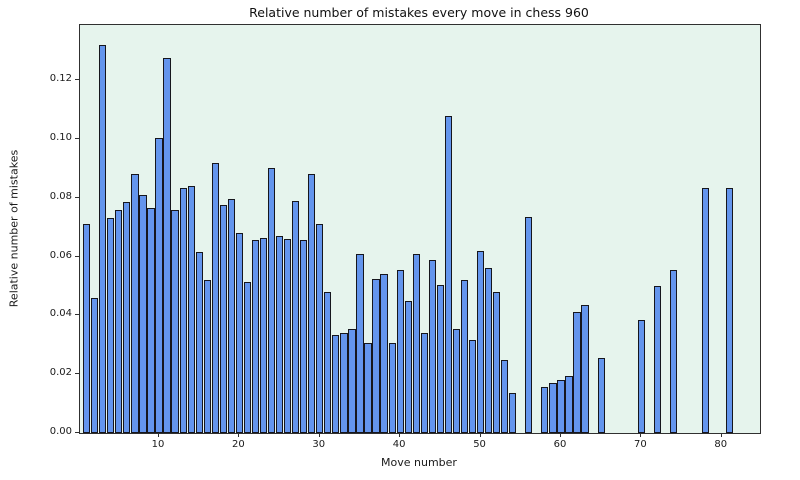 Image resolution: width=800 pixels, height=480 pixels. Describe the element at coordinates (419, 462) in the screenshot. I see `x-axis-label: Move number` at that location.